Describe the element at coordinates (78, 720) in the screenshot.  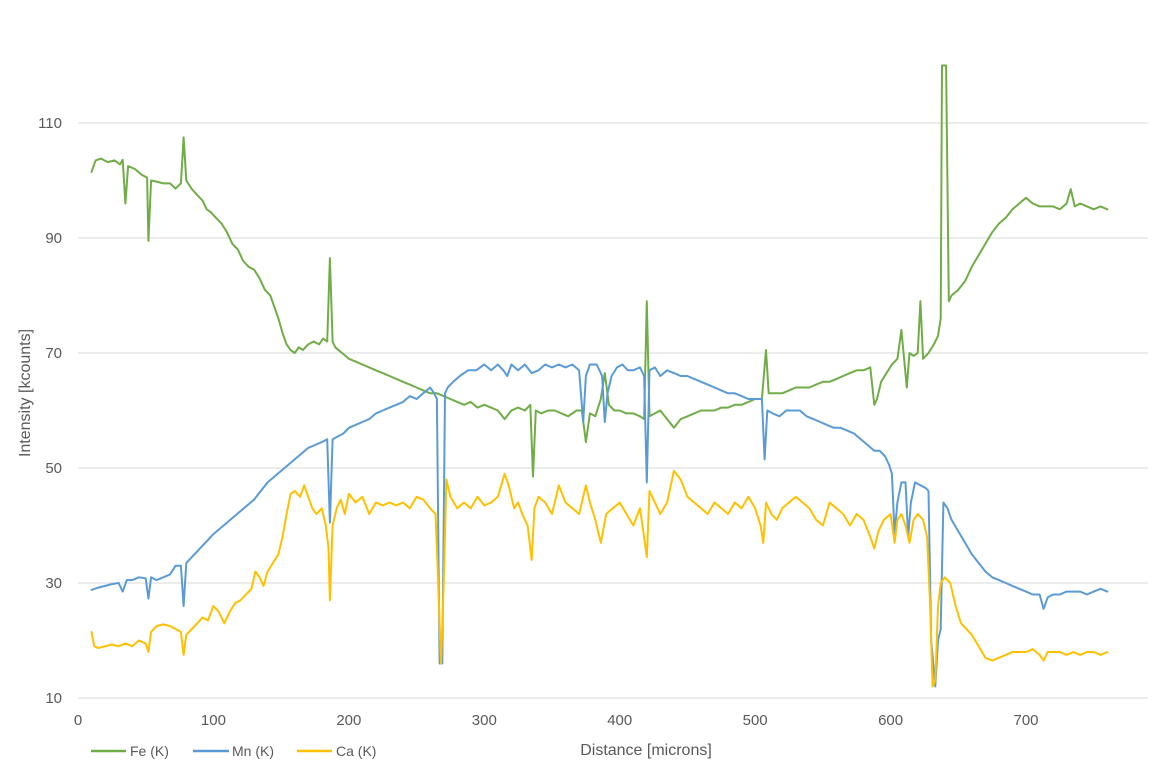
I see `x-tick-label: 0` at that location.